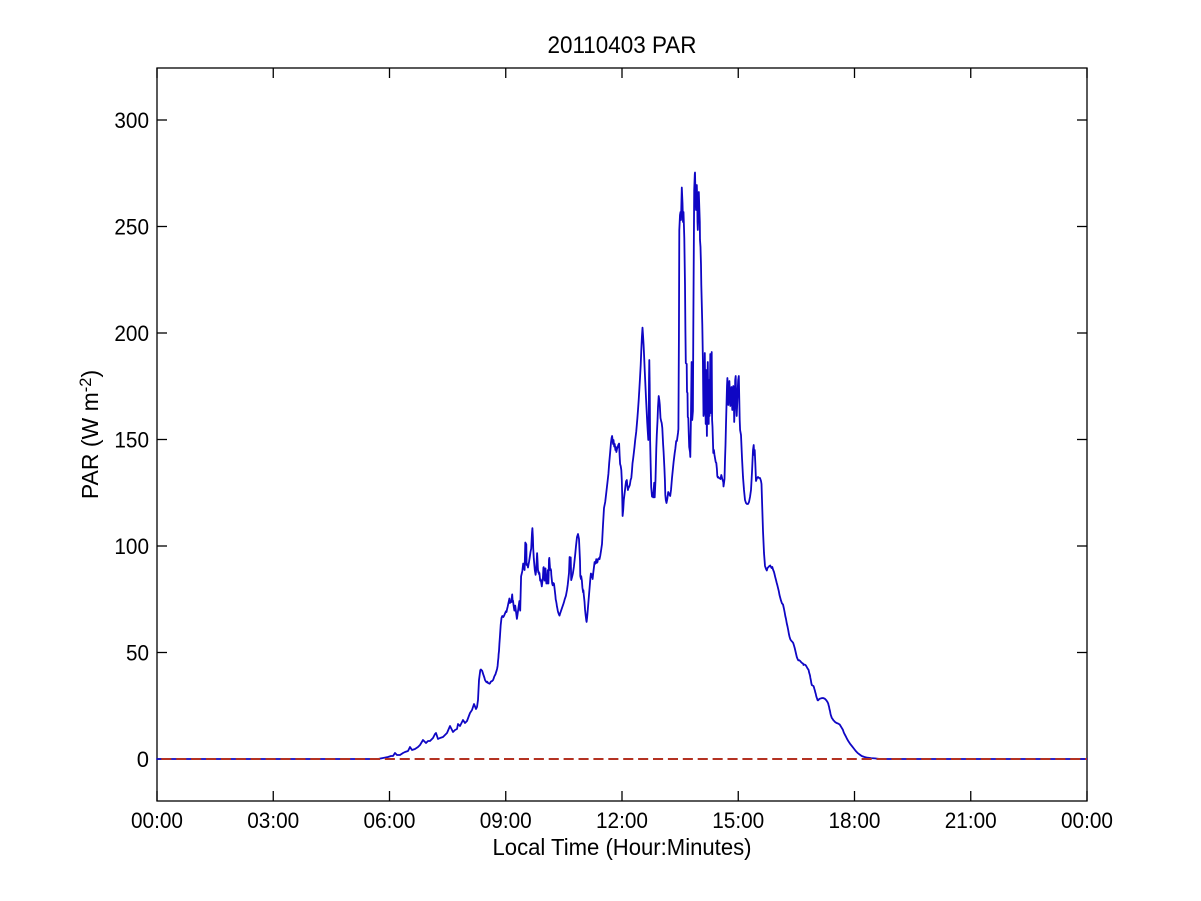  Describe the element at coordinates (971, 820) in the screenshot. I see `svg-text: 21:00` at that location.